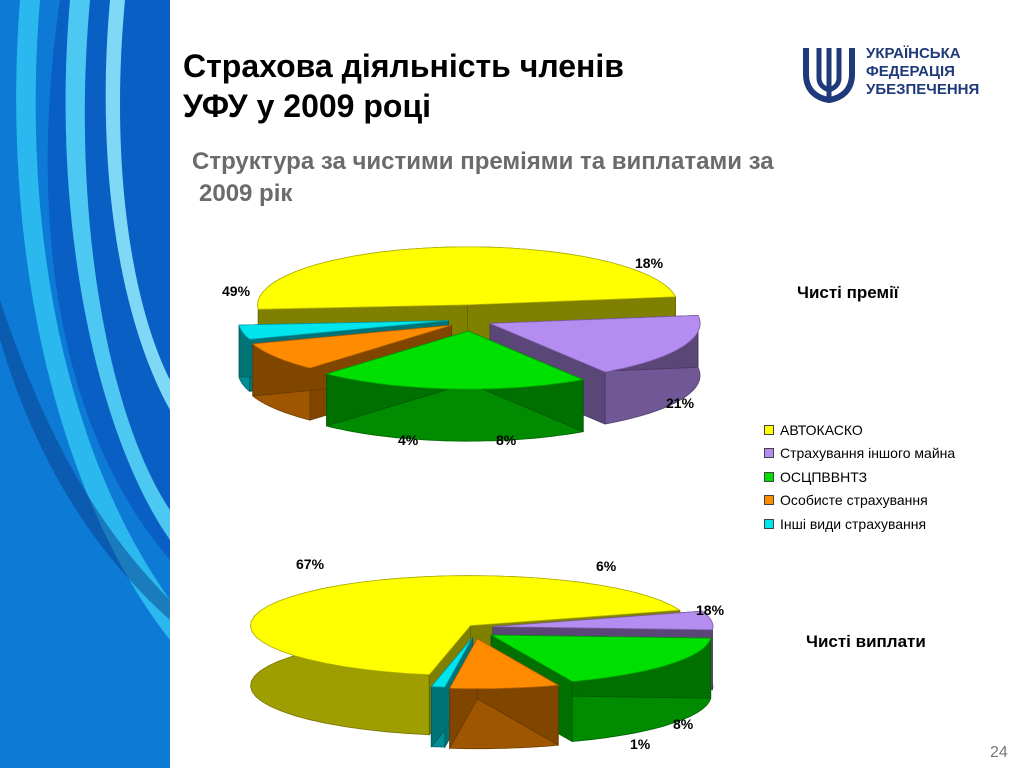 The height and width of the screenshot is (768, 1024). I want to click on logo-line2: ФЕДЕРАЦІЯ, so click(910, 71).